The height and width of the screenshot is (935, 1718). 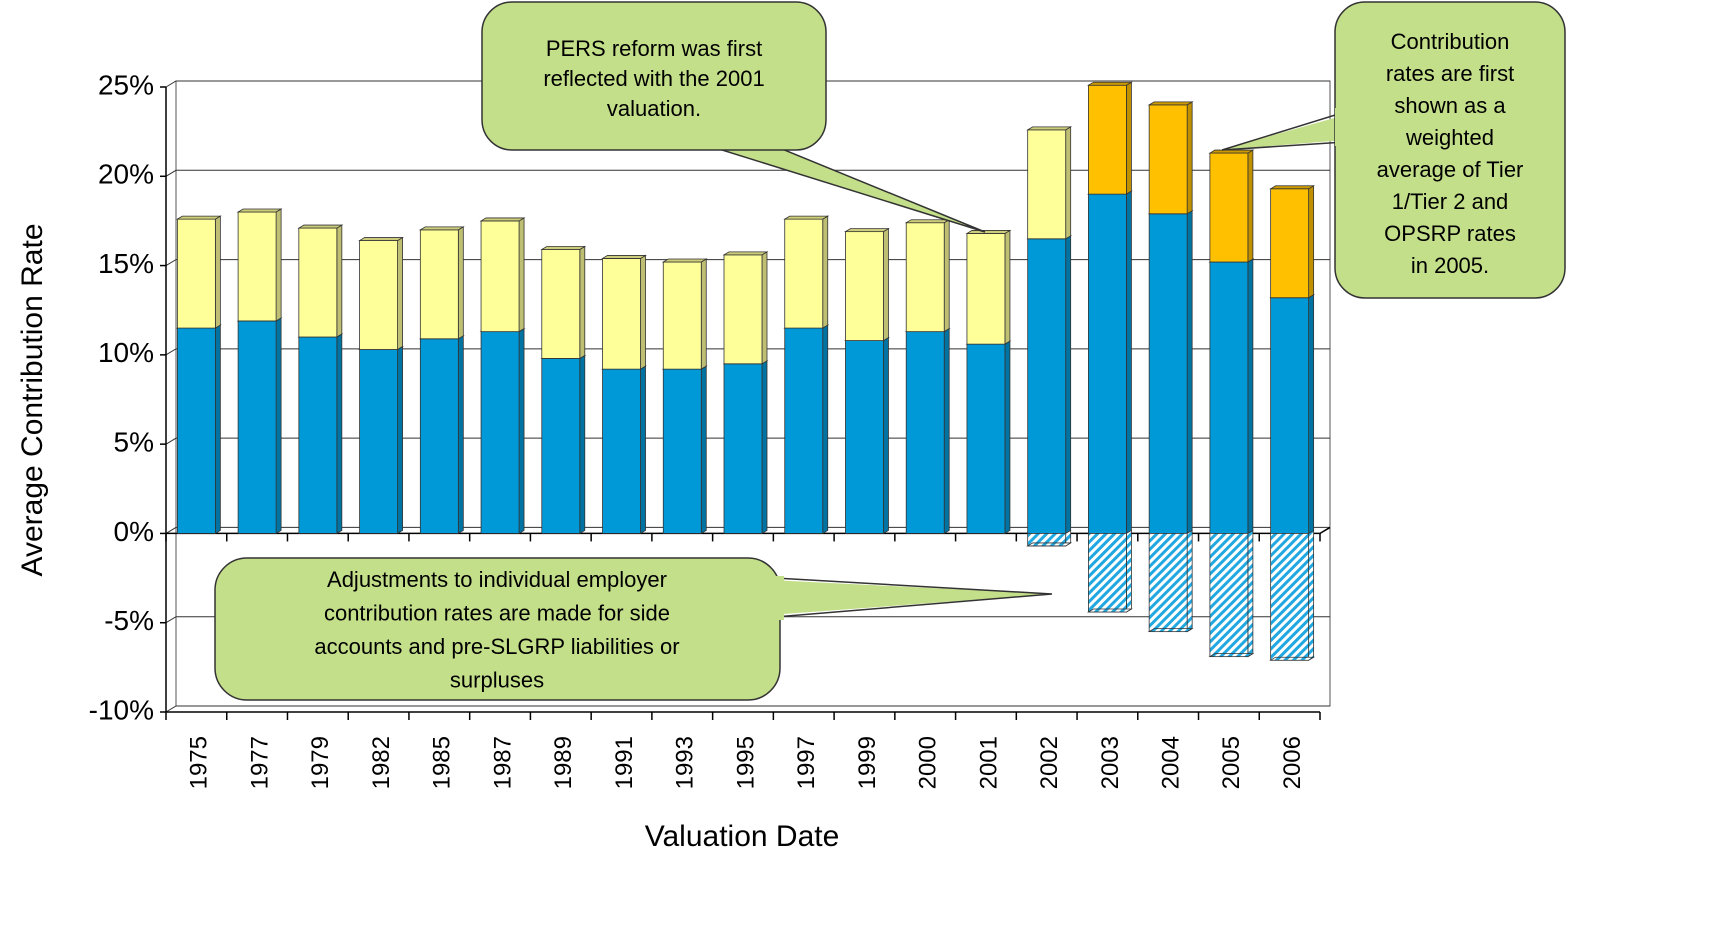 What do you see at coordinates (654, 108) in the screenshot?
I see `annotation-text: valuation.` at bounding box center [654, 108].